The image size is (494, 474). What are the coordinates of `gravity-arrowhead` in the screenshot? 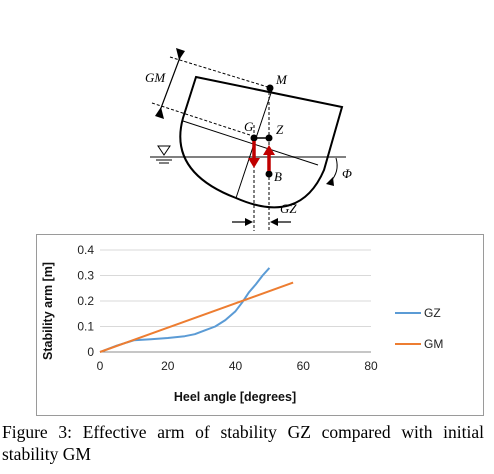 It's located at (254, 163).